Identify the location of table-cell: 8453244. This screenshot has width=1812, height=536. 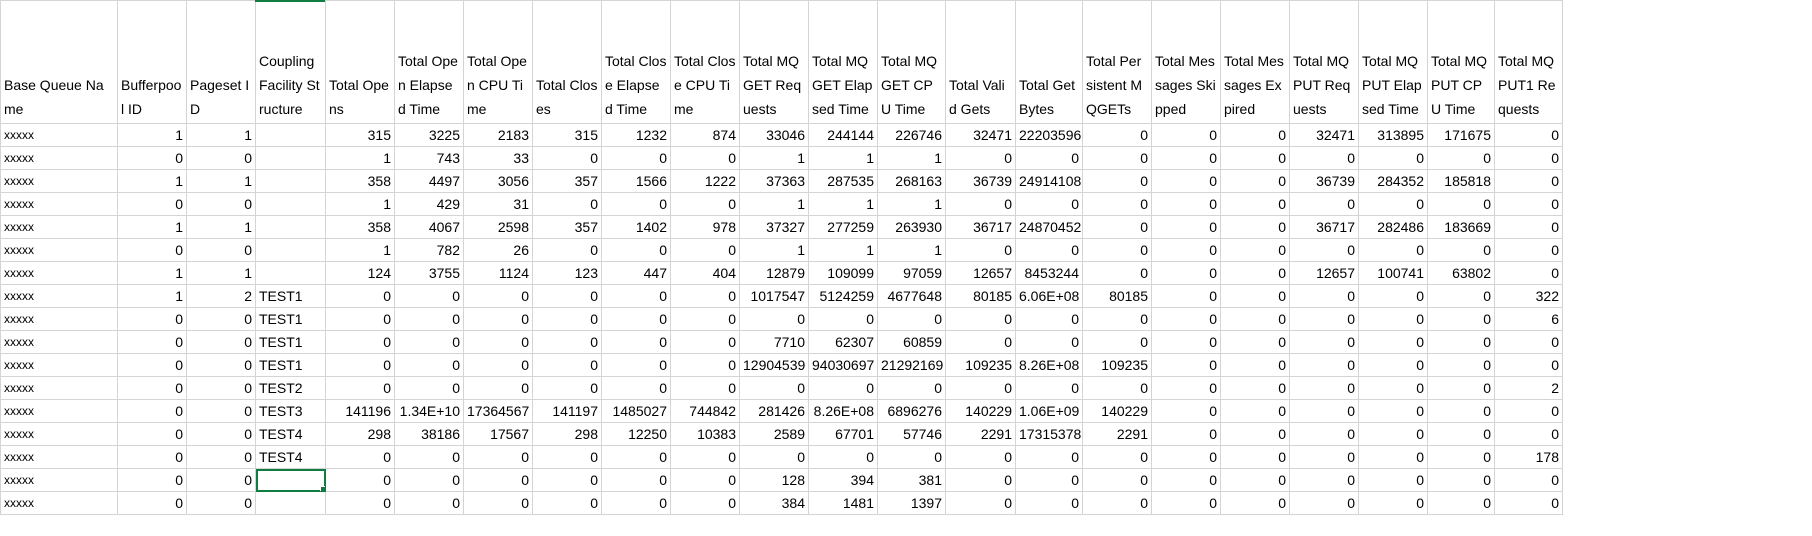
(1049, 273).